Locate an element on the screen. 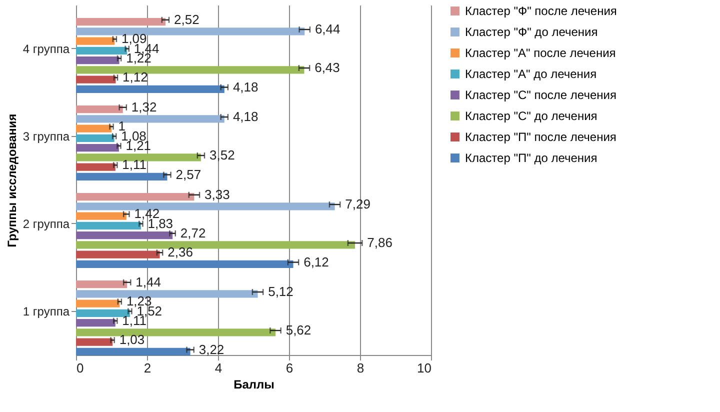  data-label: 2,72 is located at coordinates (193, 232).